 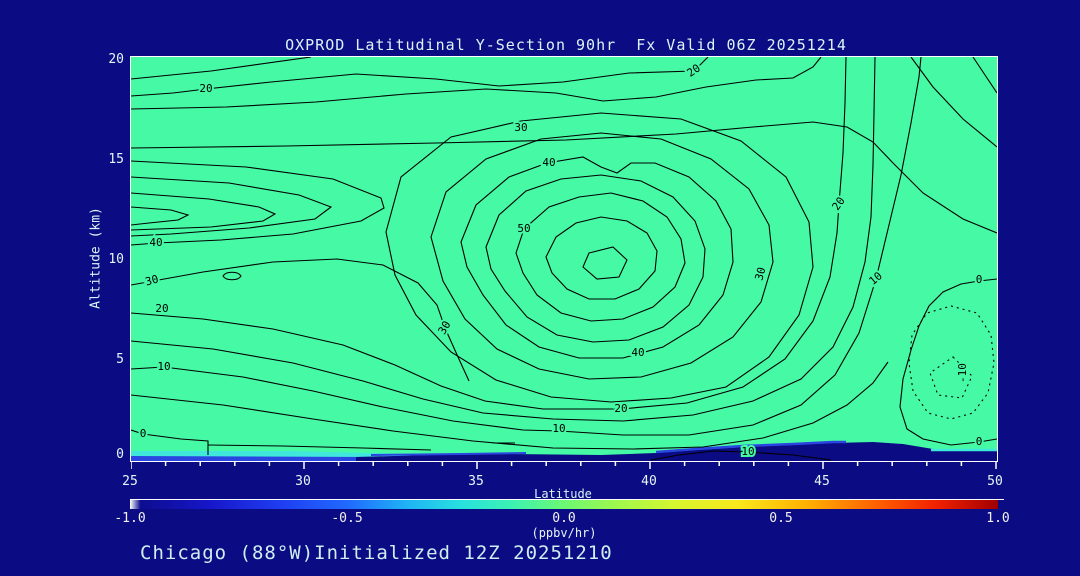 I want to click on colorbar-tick-label: -0.5, so click(x=347, y=518).